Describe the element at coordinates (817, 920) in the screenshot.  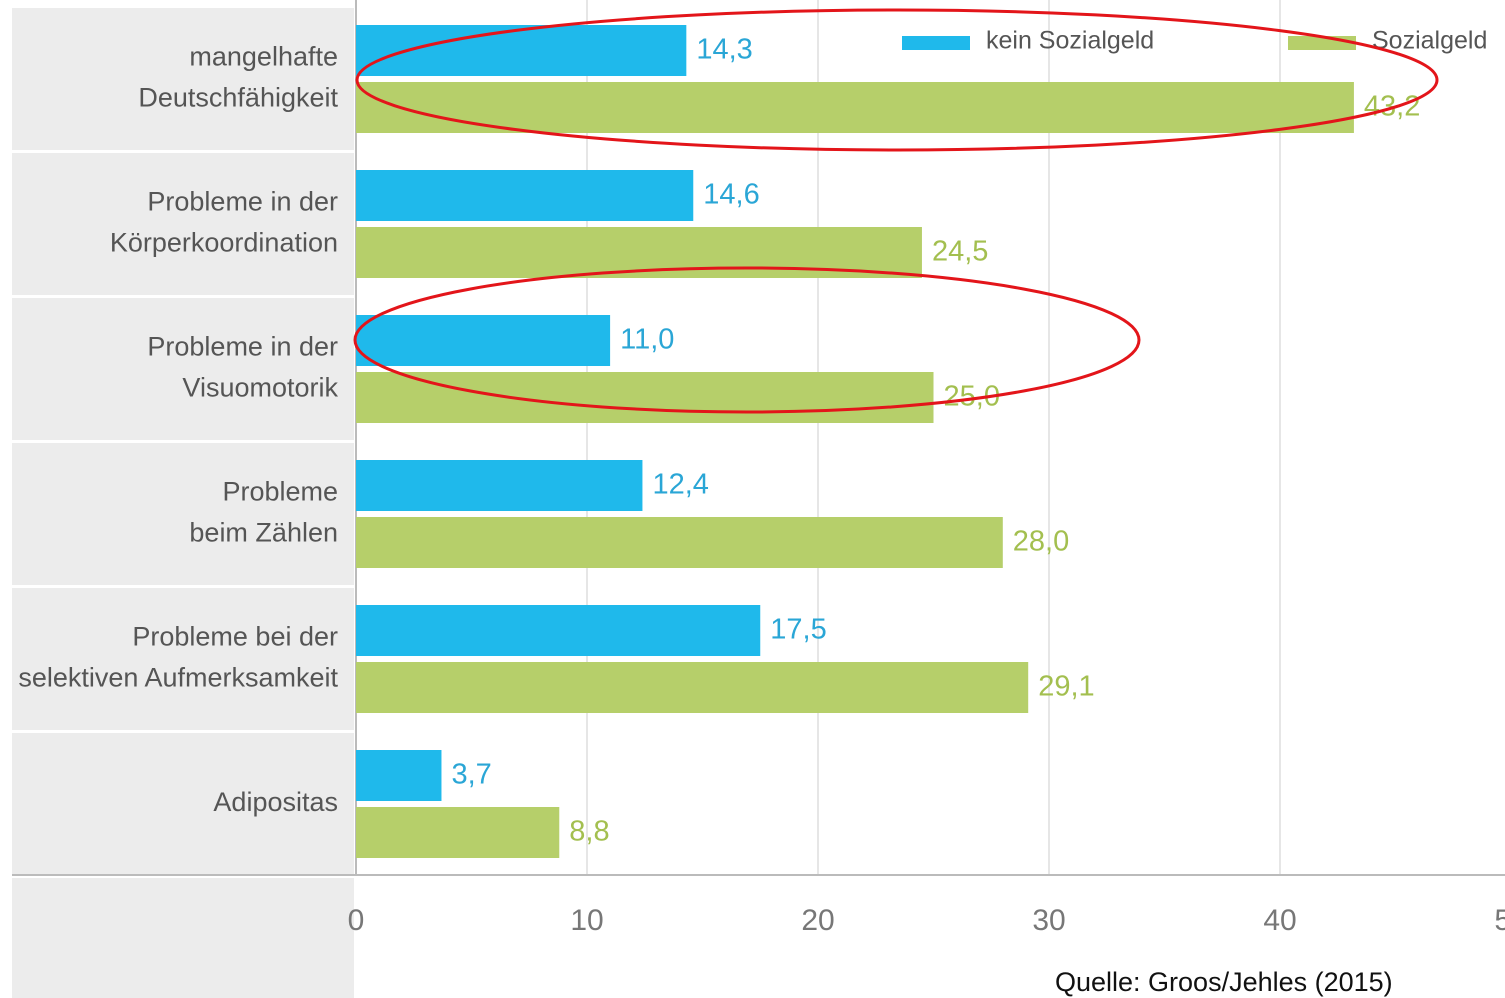
I see `x-tick-label: 20` at that location.